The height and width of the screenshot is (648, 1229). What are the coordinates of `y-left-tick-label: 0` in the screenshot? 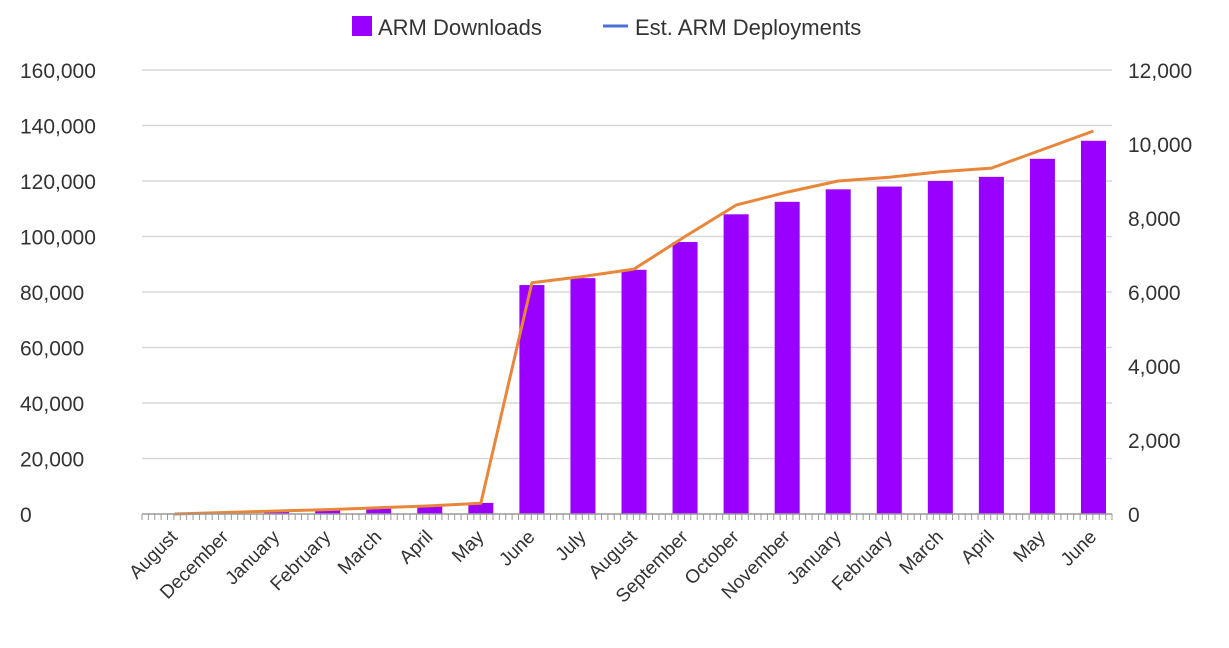 It's located at (26, 515).